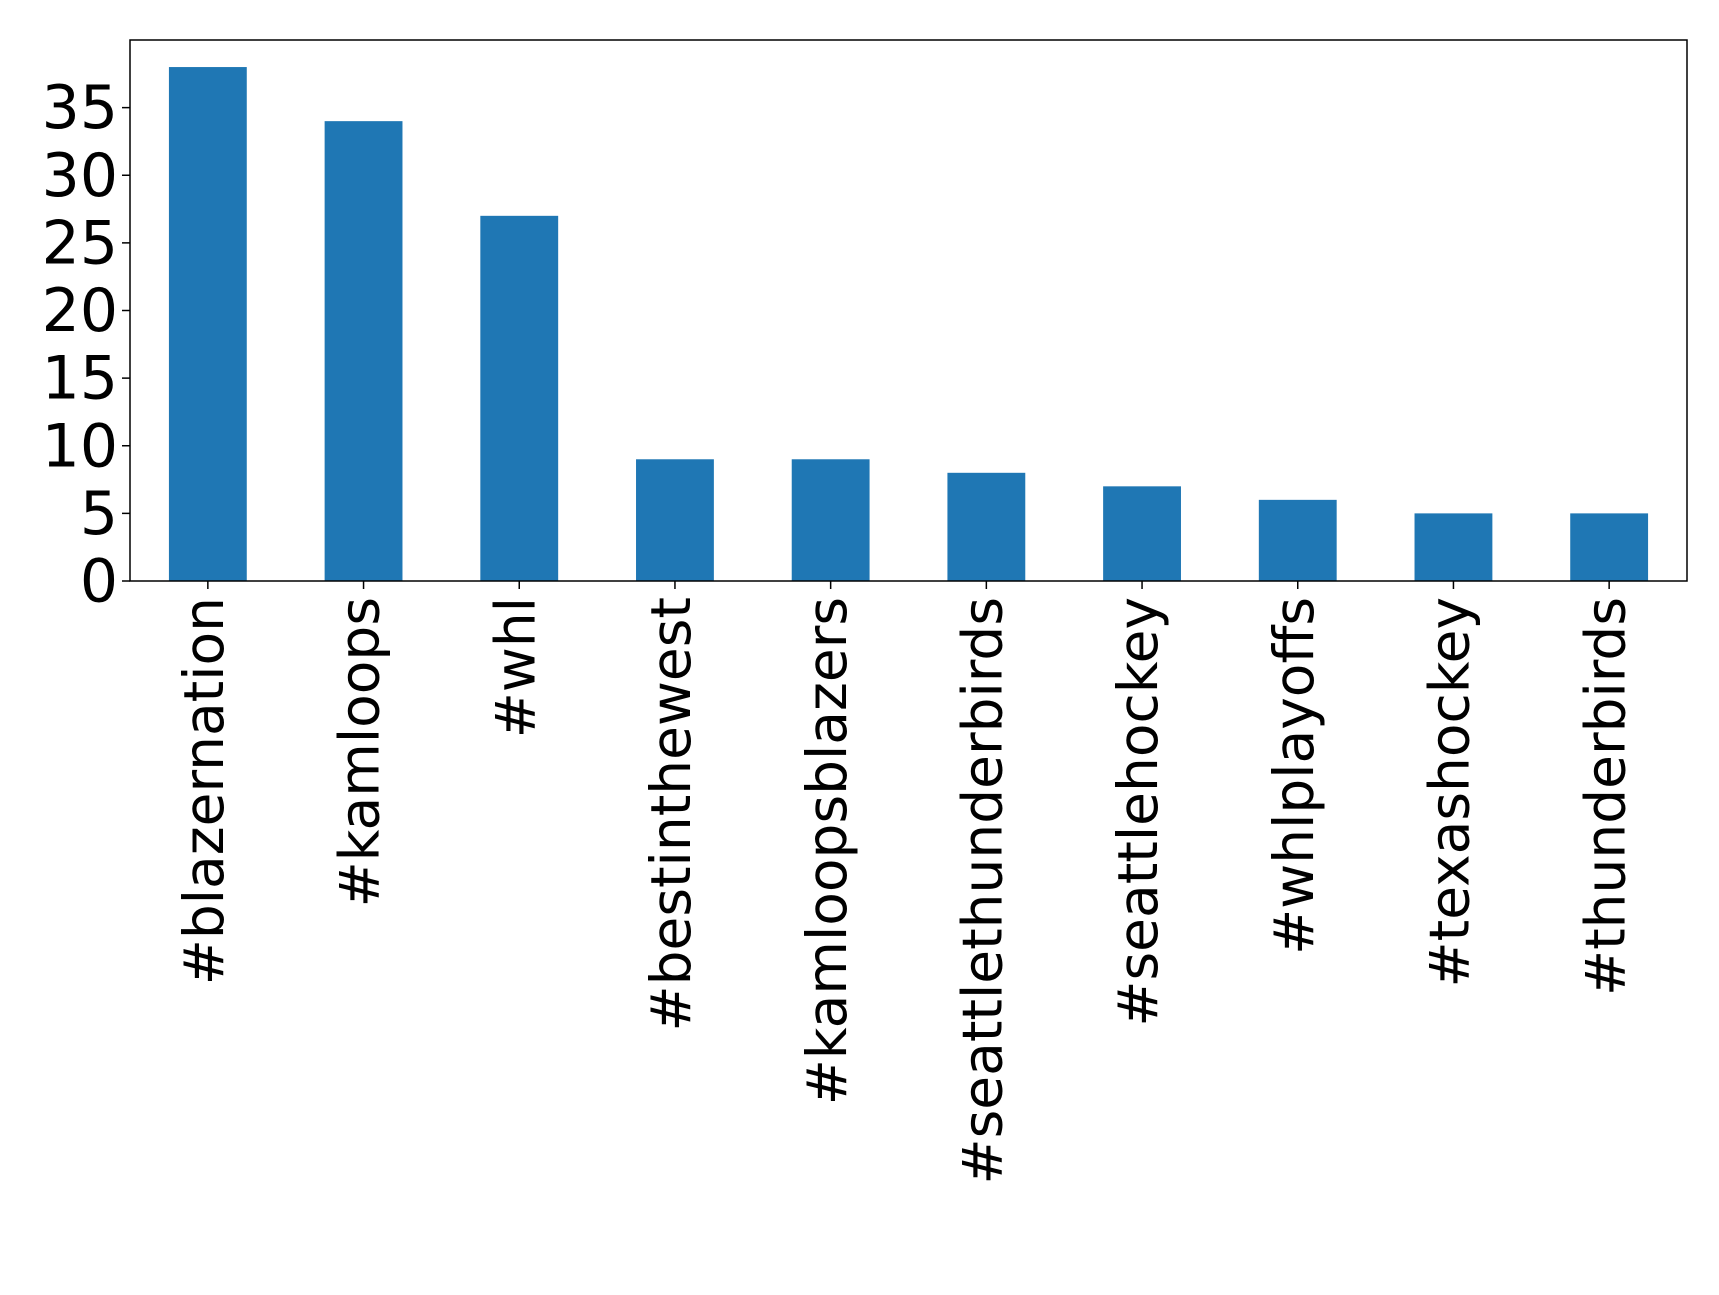 The width and height of the screenshot is (1719, 1295). Describe the element at coordinates (1605, 796) in the screenshot. I see `x-tick-label: #thunderbirds` at that location.